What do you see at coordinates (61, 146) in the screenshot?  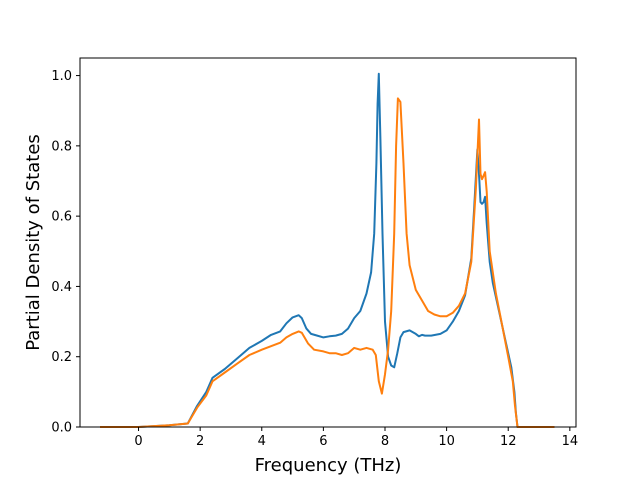 I see `y-tick-label: 0.8` at bounding box center [61, 146].